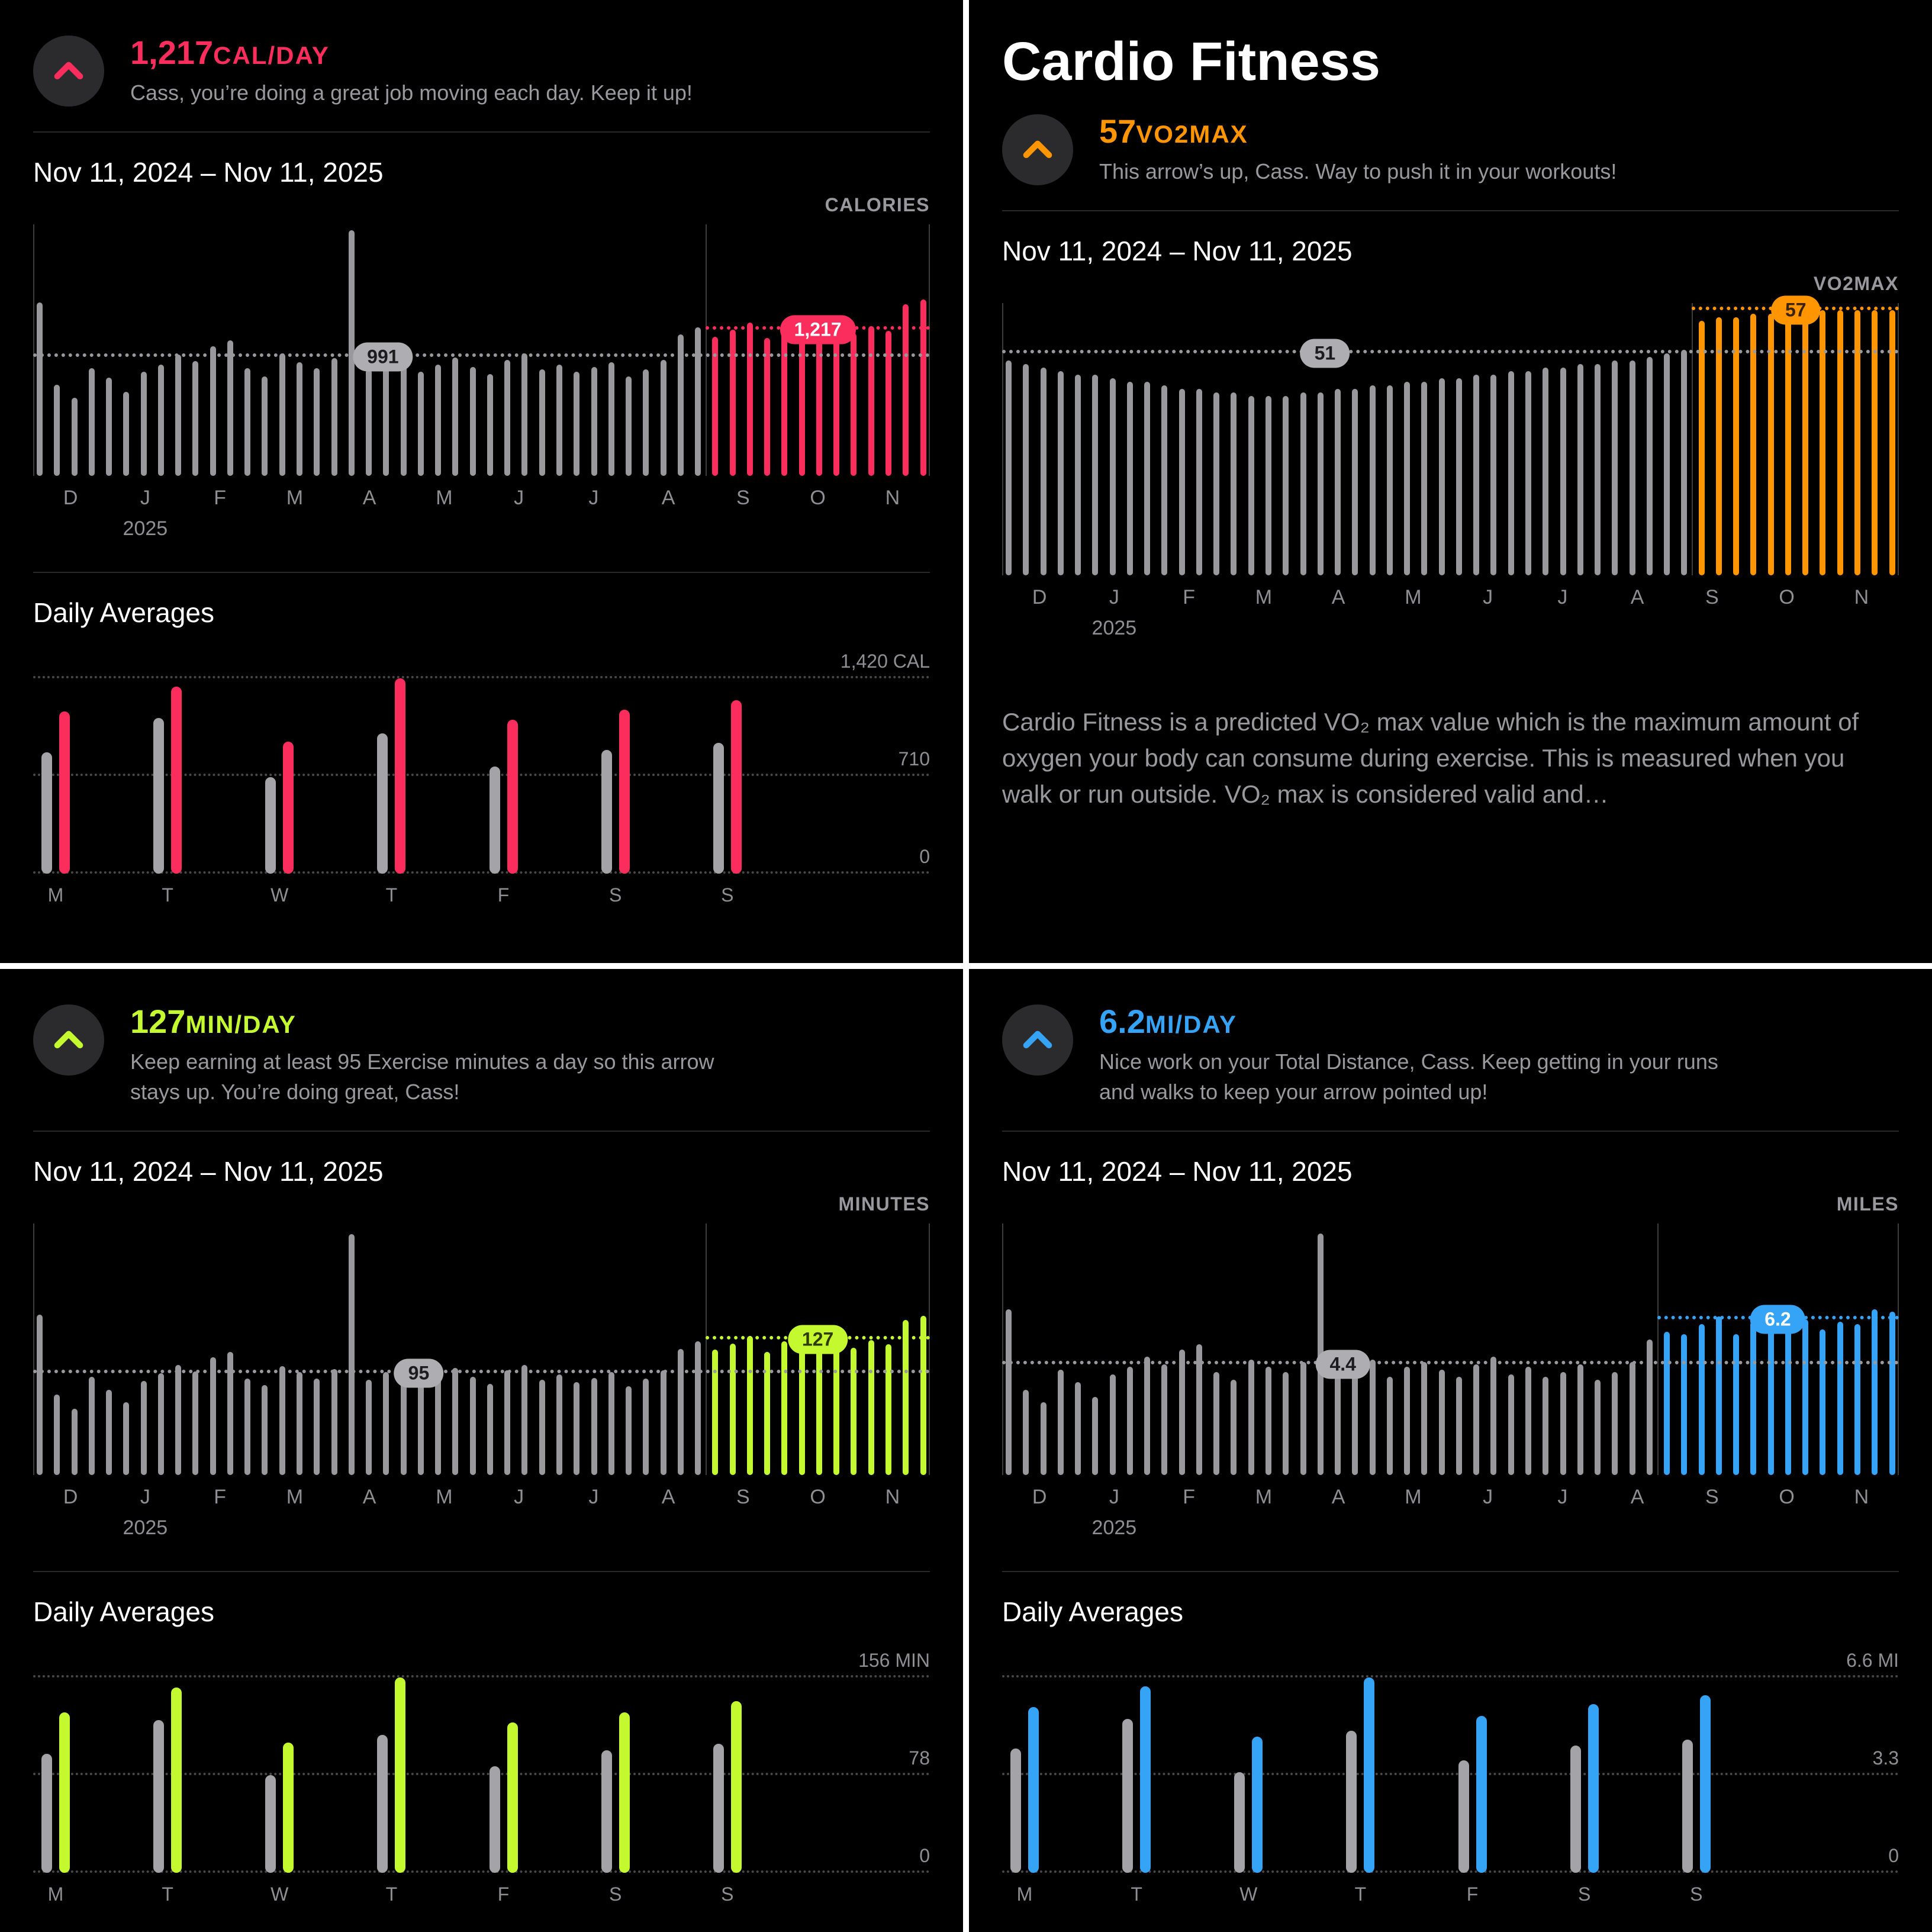  What do you see at coordinates (818, 1340) in the screenshot?
I see `recent-average-badge: 127` at bounding box center [818, 1340].